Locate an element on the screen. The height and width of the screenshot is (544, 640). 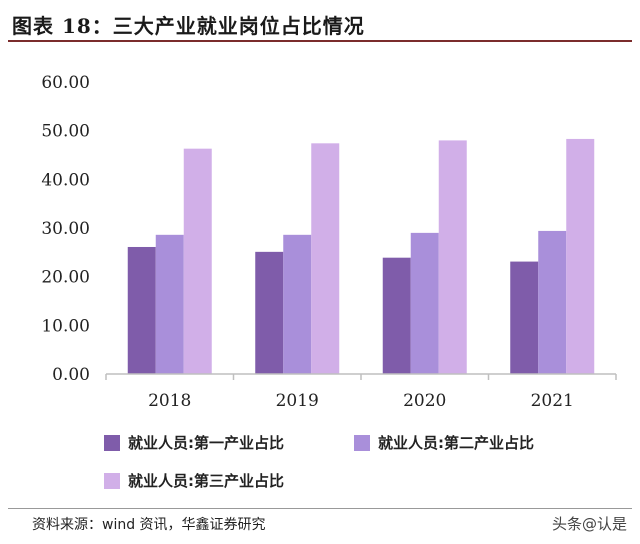
x-tick-label: 2018 is located at coordinates (169, 401).